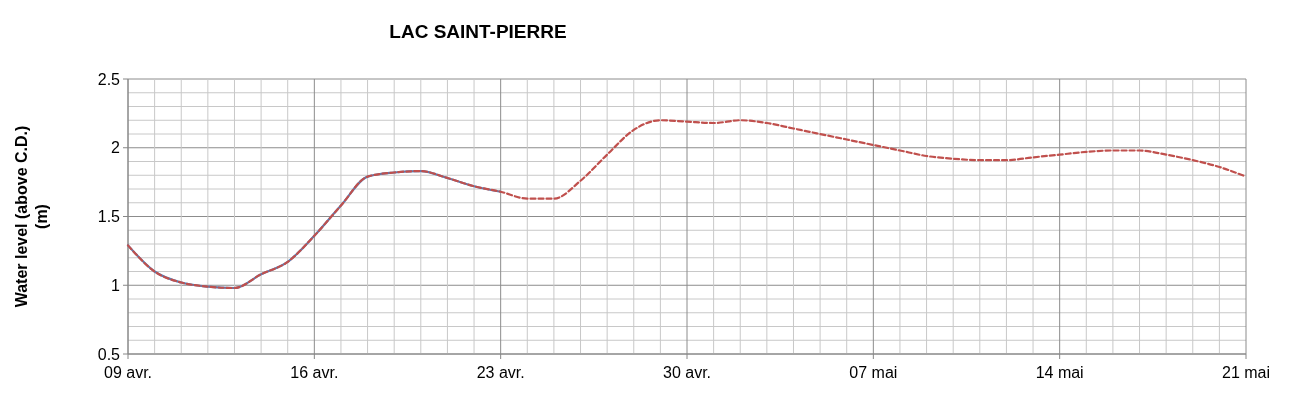 This screenshot has height=404, width=1294. Describe the element at coordinates (500, 372) in the screenshot. I see `x-tick-label: 23 avr.` at that location.